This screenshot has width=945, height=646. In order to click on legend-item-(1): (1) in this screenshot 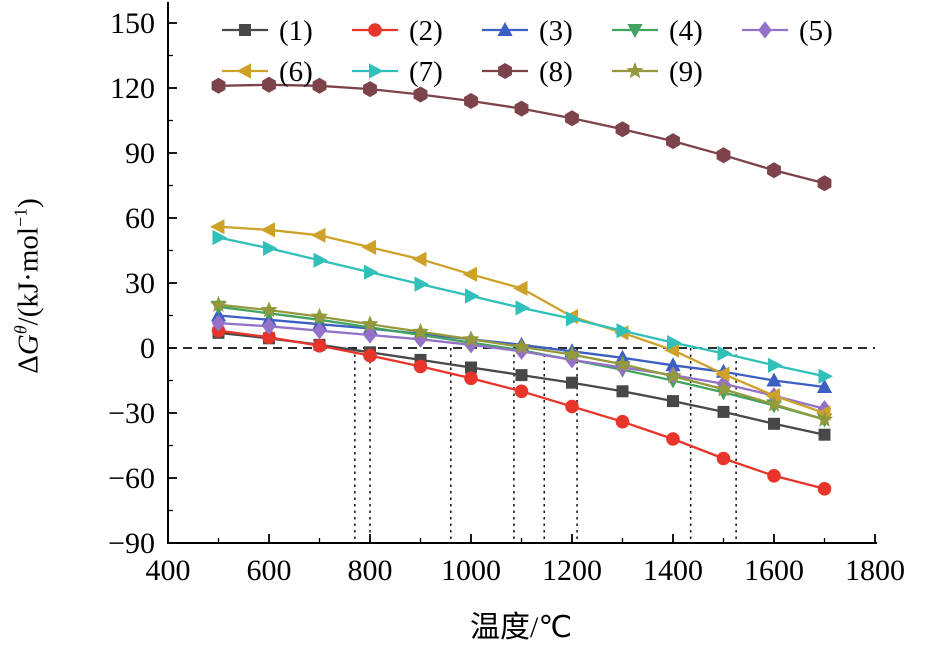, I will do `click(267, 31)`.